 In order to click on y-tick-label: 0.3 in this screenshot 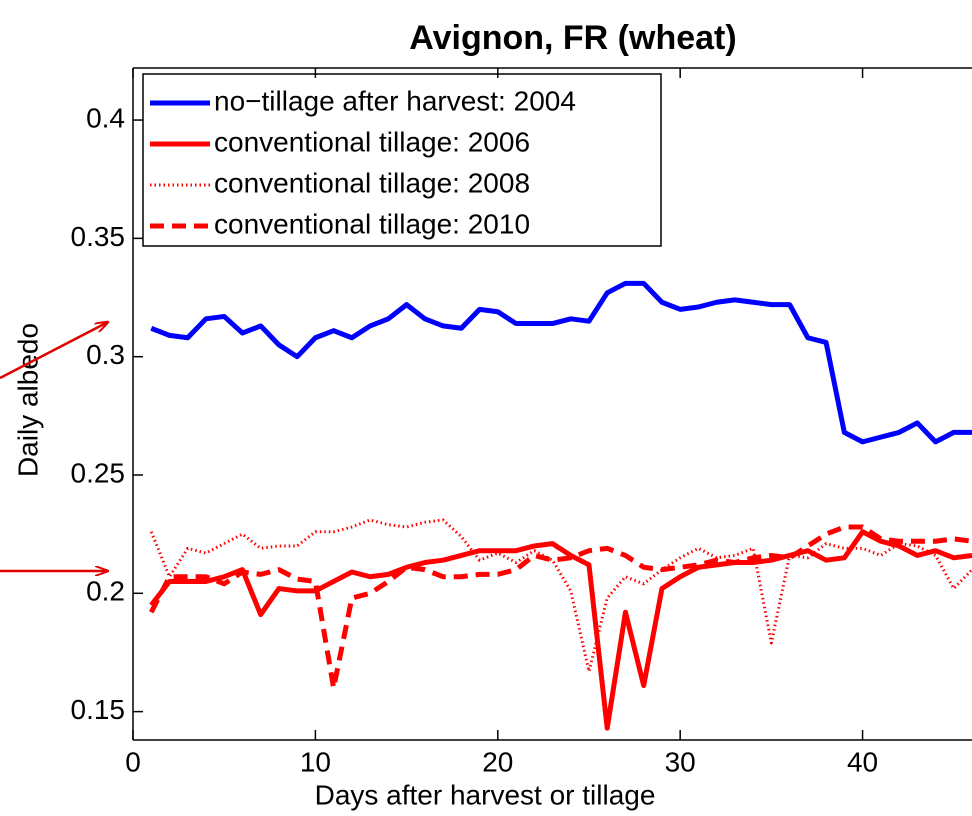, I will do `click(105, 354)`.